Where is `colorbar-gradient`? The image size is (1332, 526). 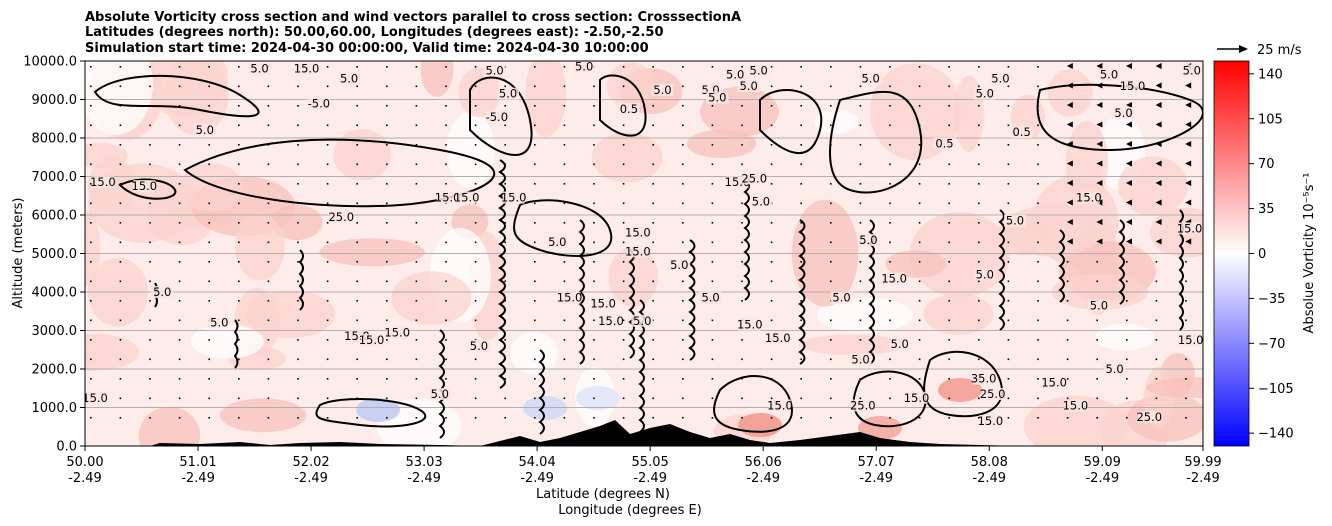 colorbar-gradient is located at coordinates (1231, 253).